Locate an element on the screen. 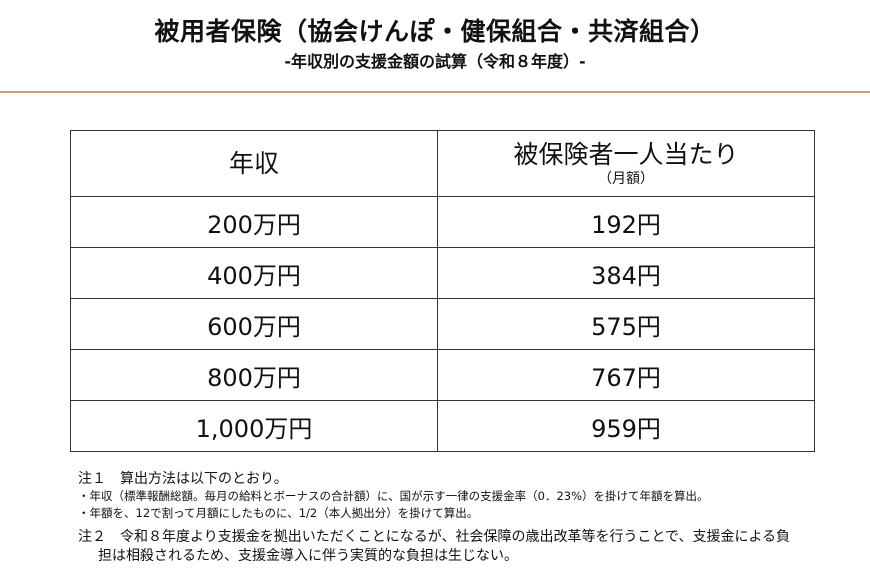 Image resolution: width=870 pixels, height=574 pixels. page-title: 被用者保険（協会けんぽ・健保組合・共済組合） is located at coordinates (435, 31).